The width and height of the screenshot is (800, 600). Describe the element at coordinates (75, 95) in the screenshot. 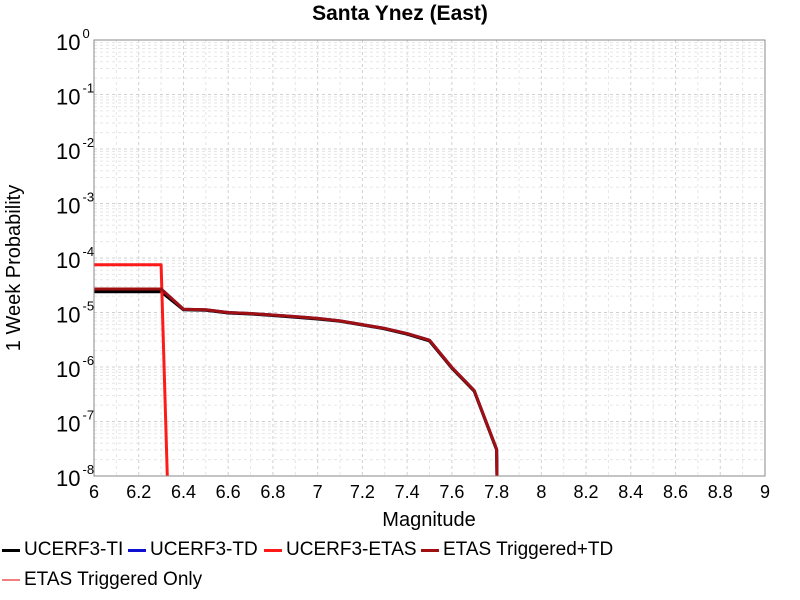

I see `y-tick-label: 10 -1` at that location.